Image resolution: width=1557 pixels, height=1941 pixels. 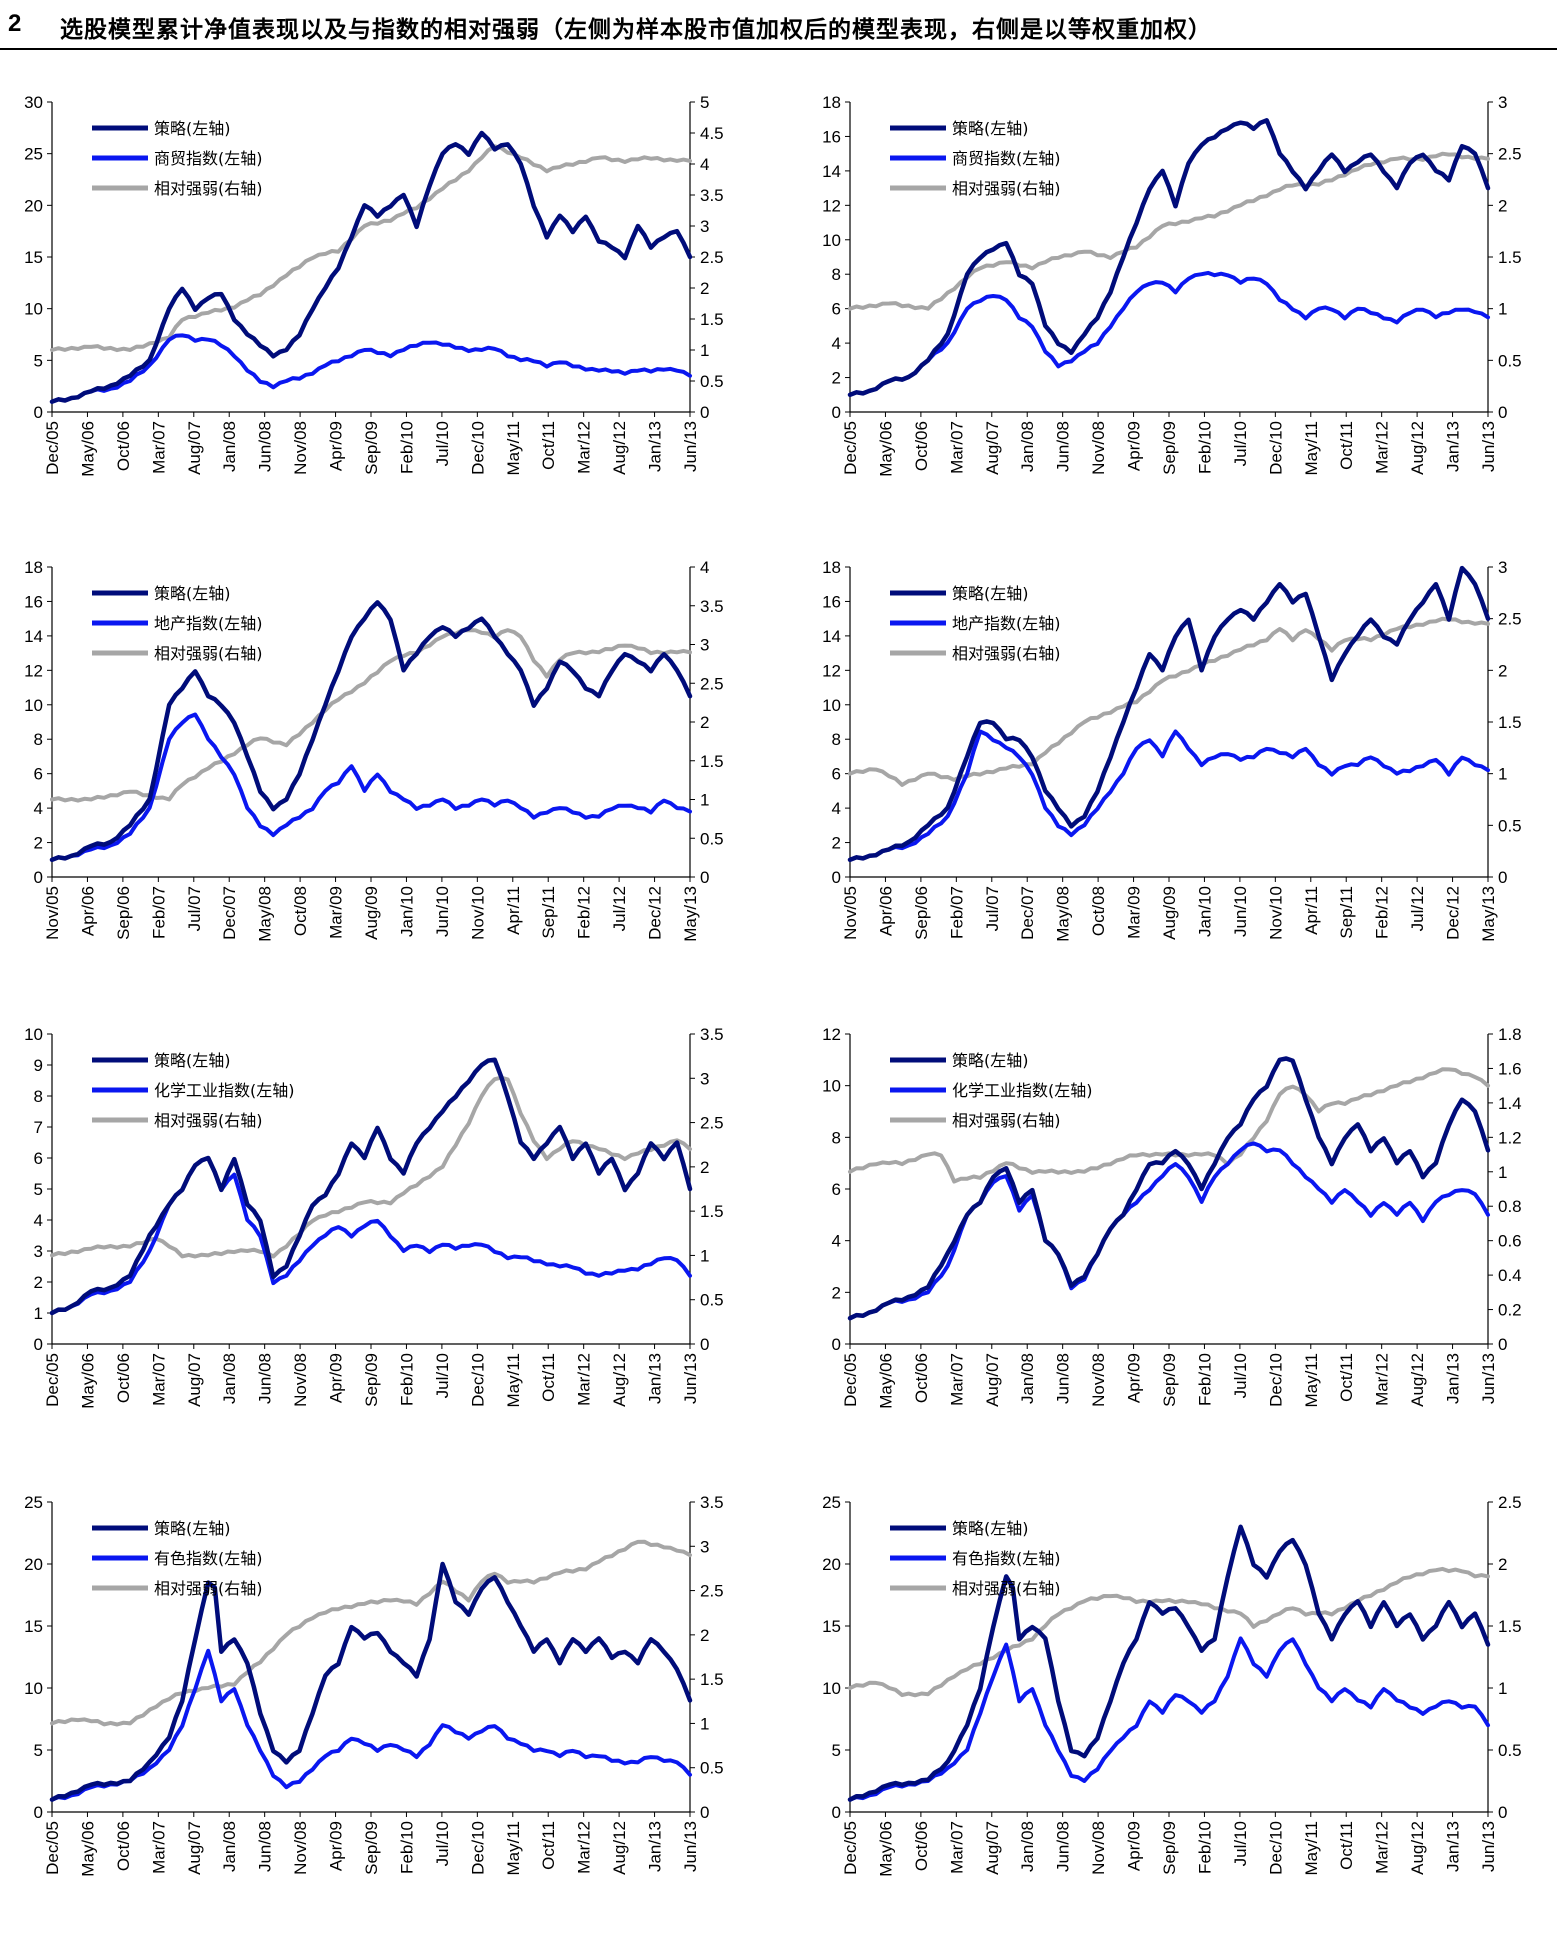 What do you see at coordinates (1510, 257) in the screenshot?
I see `right-tick-label: 1.5` at bounding box center [1510, 257].